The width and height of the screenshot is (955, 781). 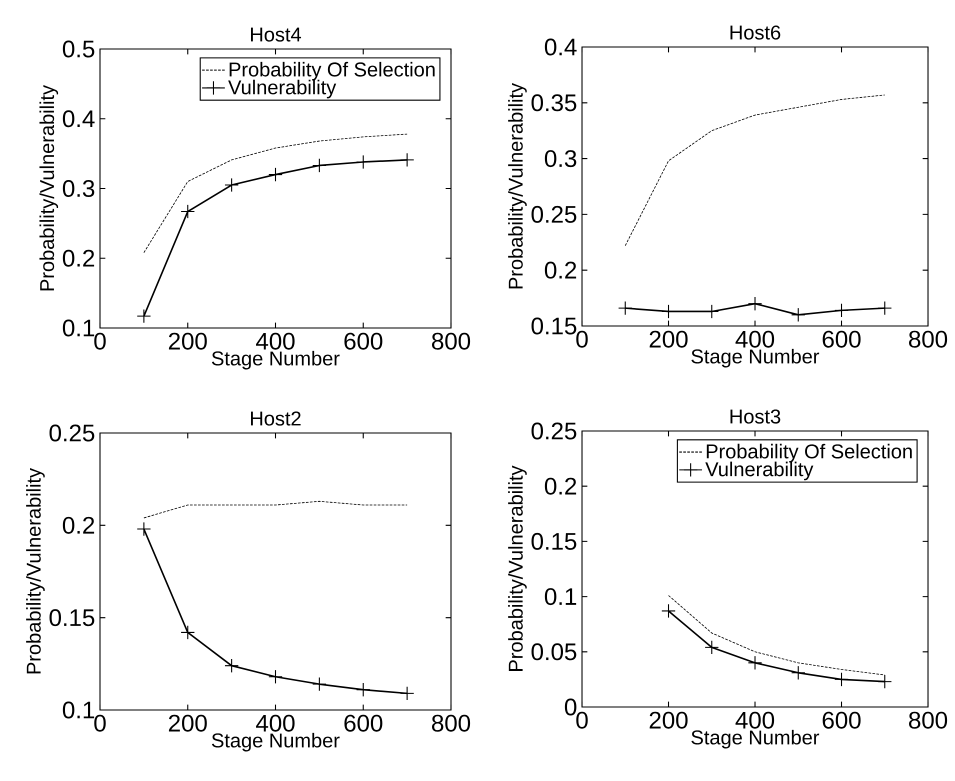 What do you see at coordinates (755, 416) in the screenshot?
I see `chart-title: Host3` at bounding box center [755, 416].